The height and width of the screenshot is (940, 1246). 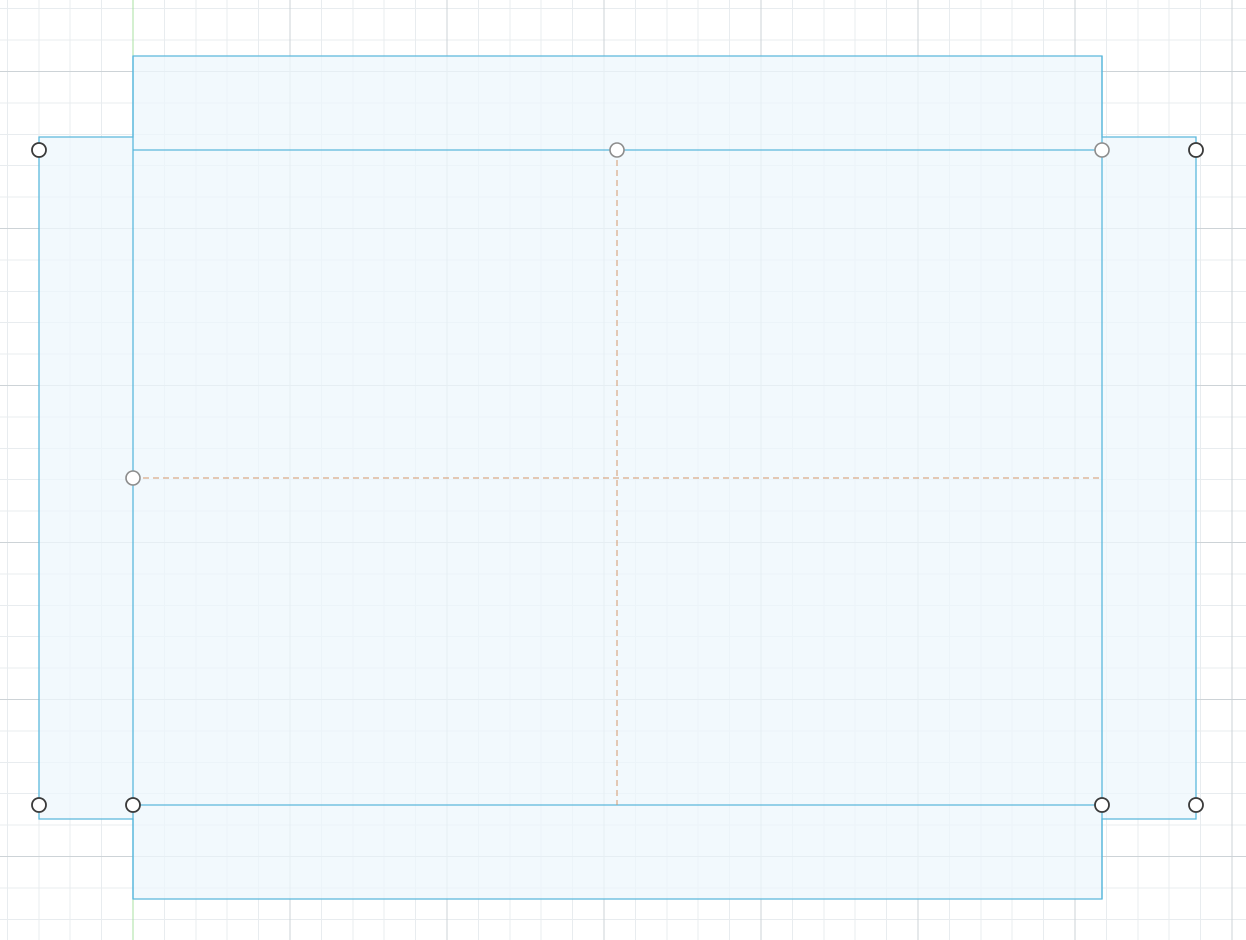 I want to click on corner-point-main-bottom-right, so click(x=1102, y=805).